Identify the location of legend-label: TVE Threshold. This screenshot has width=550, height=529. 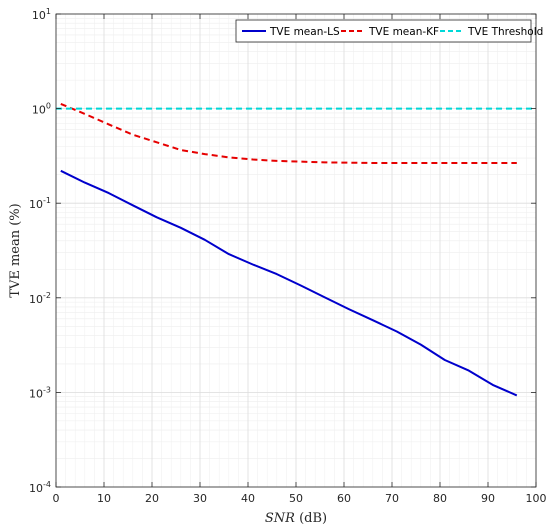
(505, 32).